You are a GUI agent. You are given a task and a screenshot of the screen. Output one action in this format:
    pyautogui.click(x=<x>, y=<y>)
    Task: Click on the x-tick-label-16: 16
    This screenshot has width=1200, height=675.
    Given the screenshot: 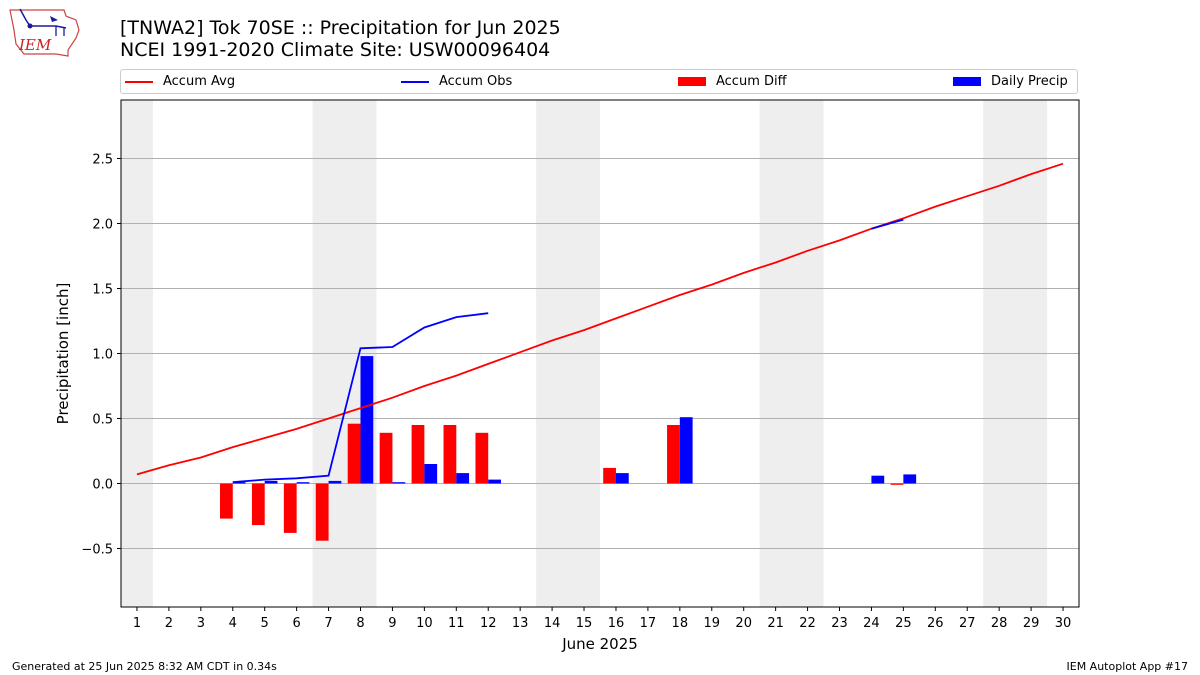 What is the action you would take?
    pyautogui.click(x=616, y=623)
    